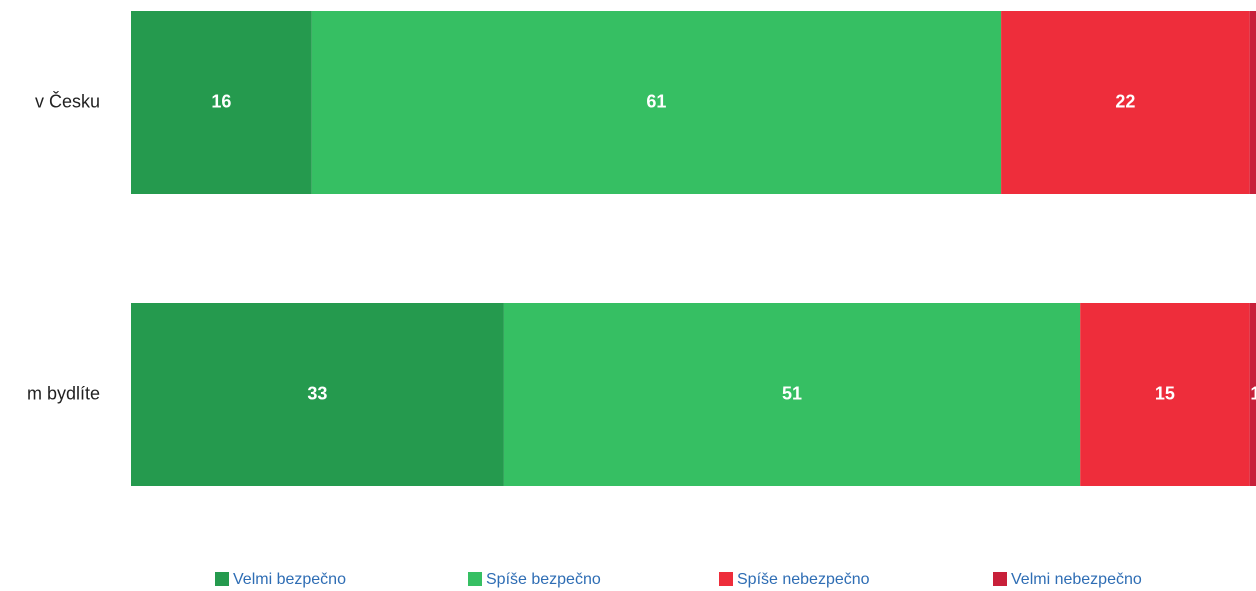 The image size is (1256, 591). Describe the element at coordinates (289, 579) in the screenshot. I see `legend-label: Velmi bezpečno` at that location.